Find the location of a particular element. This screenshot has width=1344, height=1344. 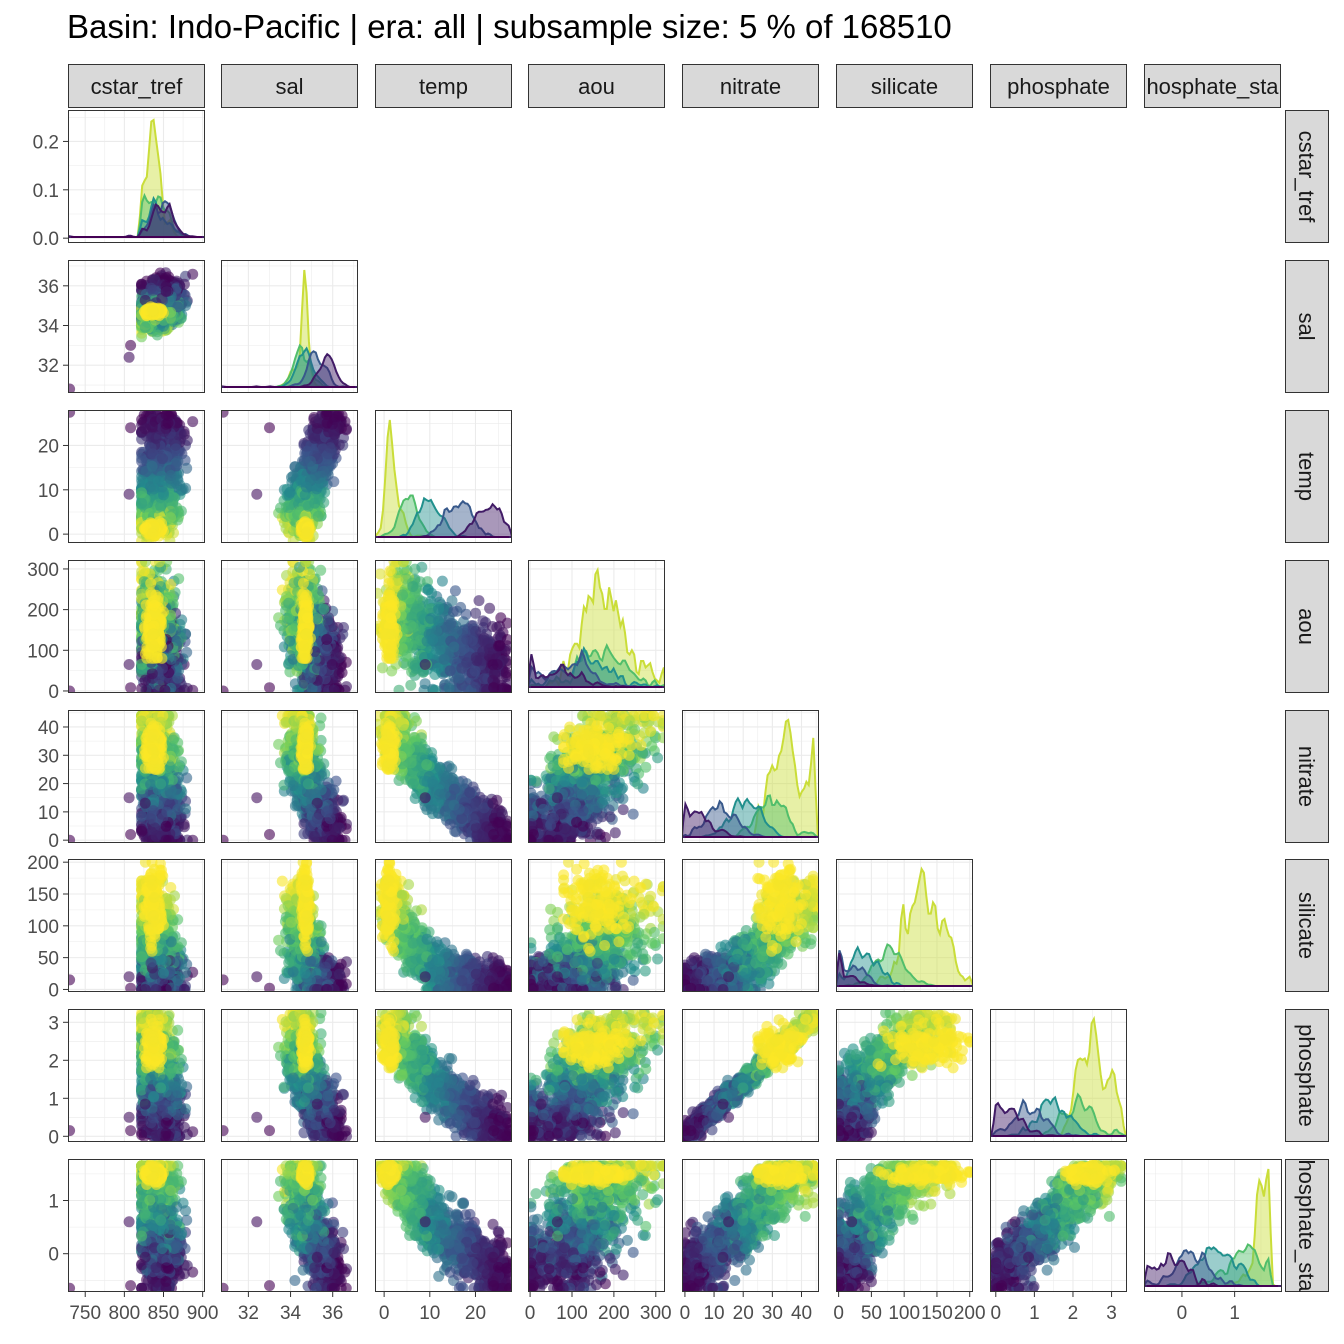

row-strip-label: temp is located at coordinates (1306, 476).